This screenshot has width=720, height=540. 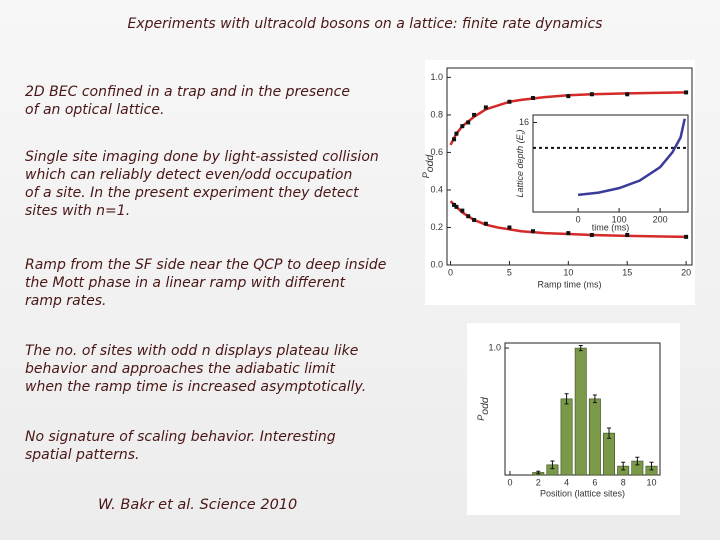 I want to click on x-axis-label: Position (lattice sites), so click(x=582, y=493).